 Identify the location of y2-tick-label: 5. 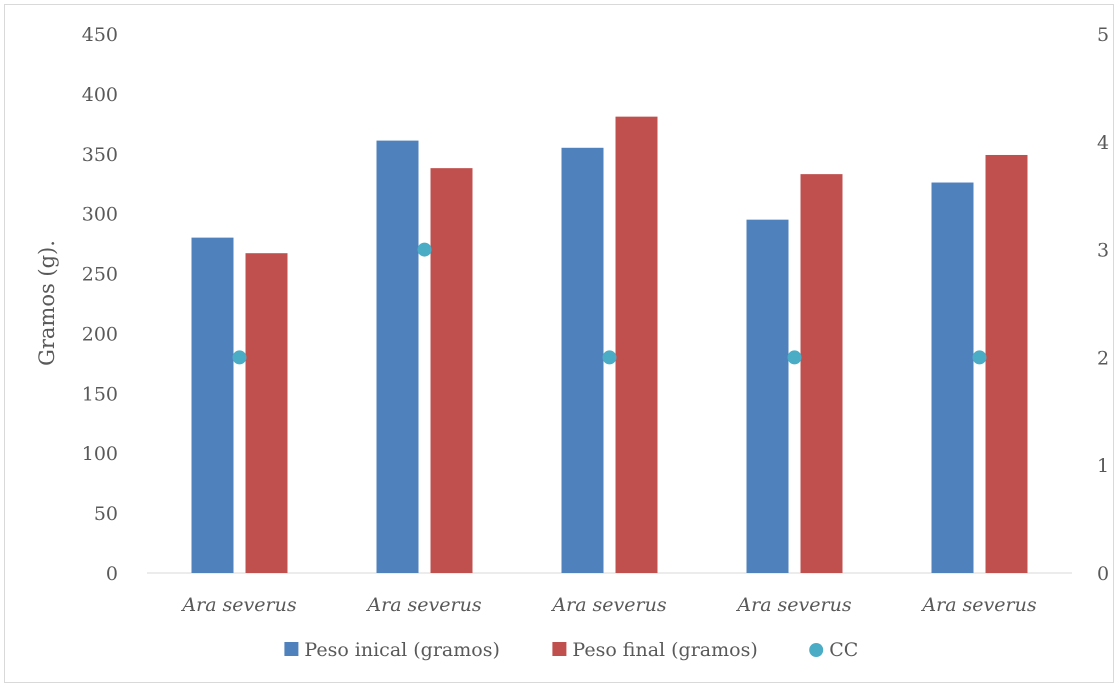
(1103, 35).